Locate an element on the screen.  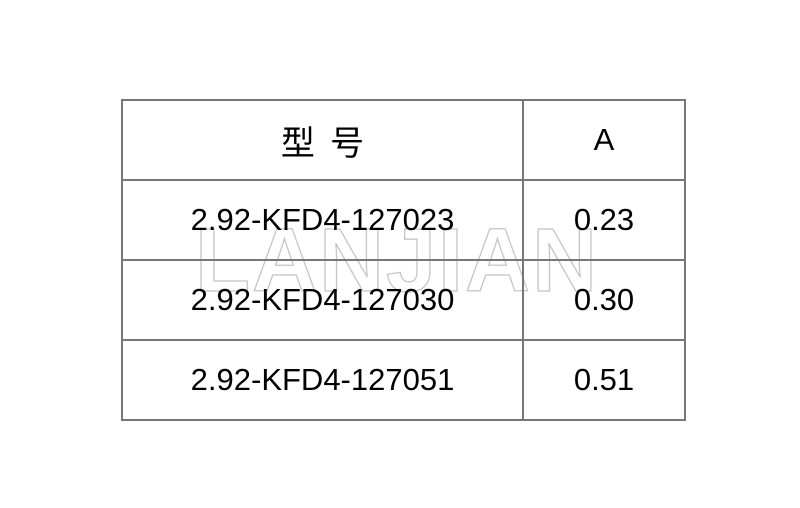
table-row: 2.92-KFD4-127023 0.23 is located at coordinates (403, 220).